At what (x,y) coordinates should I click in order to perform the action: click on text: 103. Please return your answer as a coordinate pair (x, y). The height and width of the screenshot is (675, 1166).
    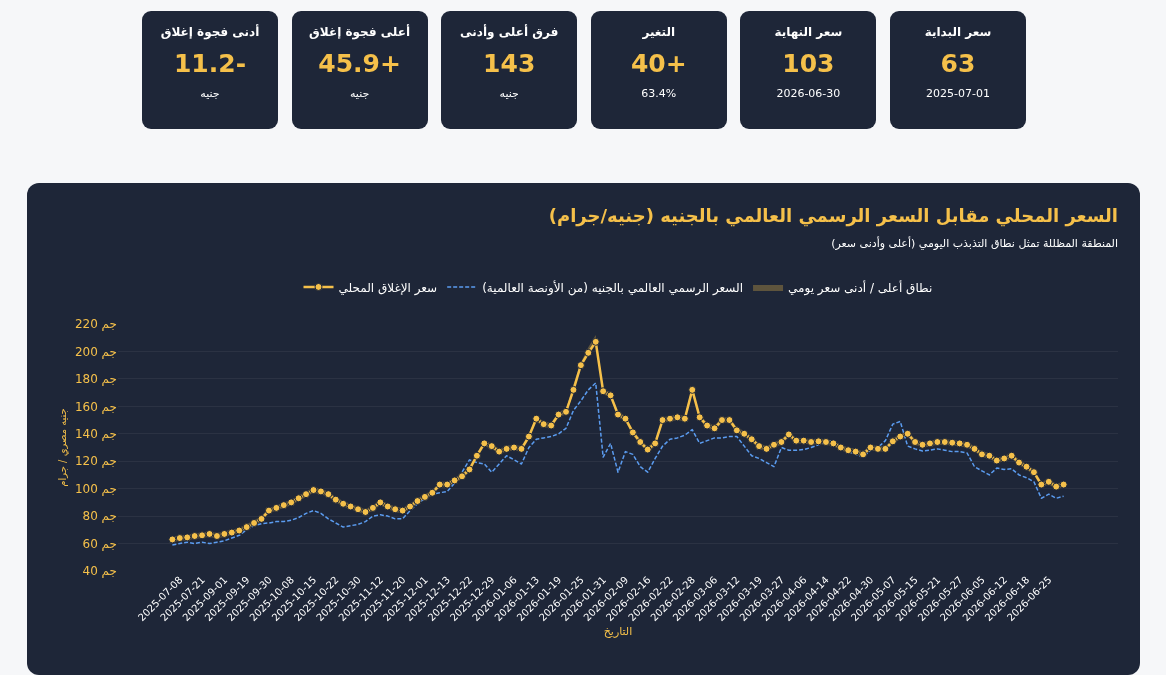
    Looking at the image, I should click on (808, 63).